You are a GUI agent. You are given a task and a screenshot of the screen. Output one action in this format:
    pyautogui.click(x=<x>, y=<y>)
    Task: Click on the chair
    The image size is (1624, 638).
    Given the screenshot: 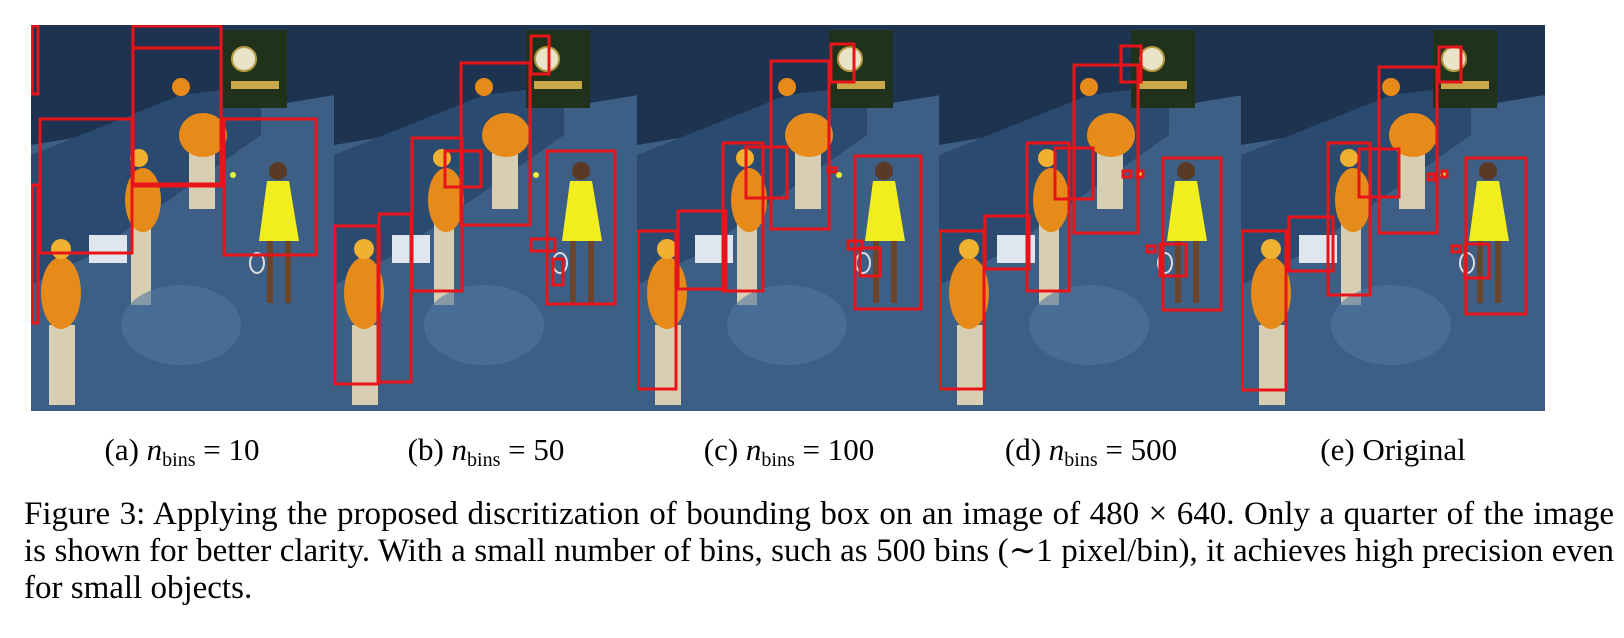 What is the action you would take?
    pyautogui.click(x=108, y=249)
    